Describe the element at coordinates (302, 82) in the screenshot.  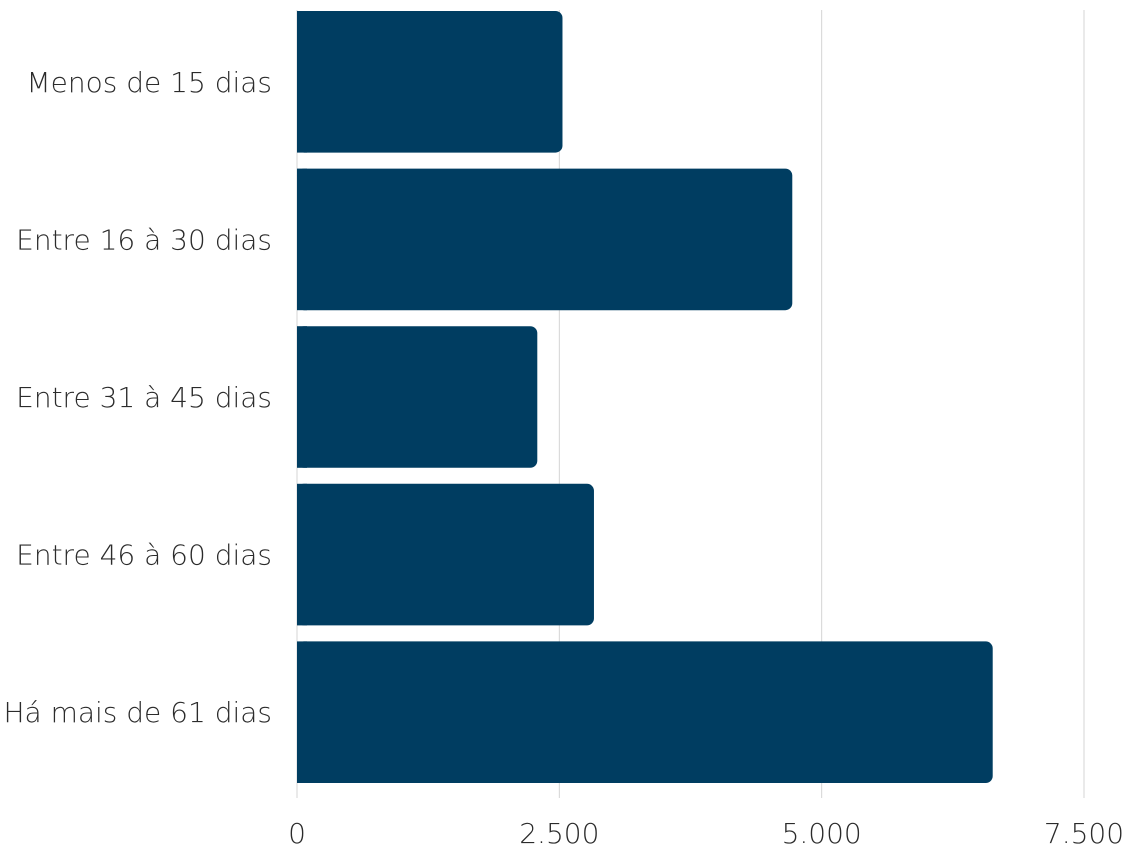
I see `bar-1-base` at that location.